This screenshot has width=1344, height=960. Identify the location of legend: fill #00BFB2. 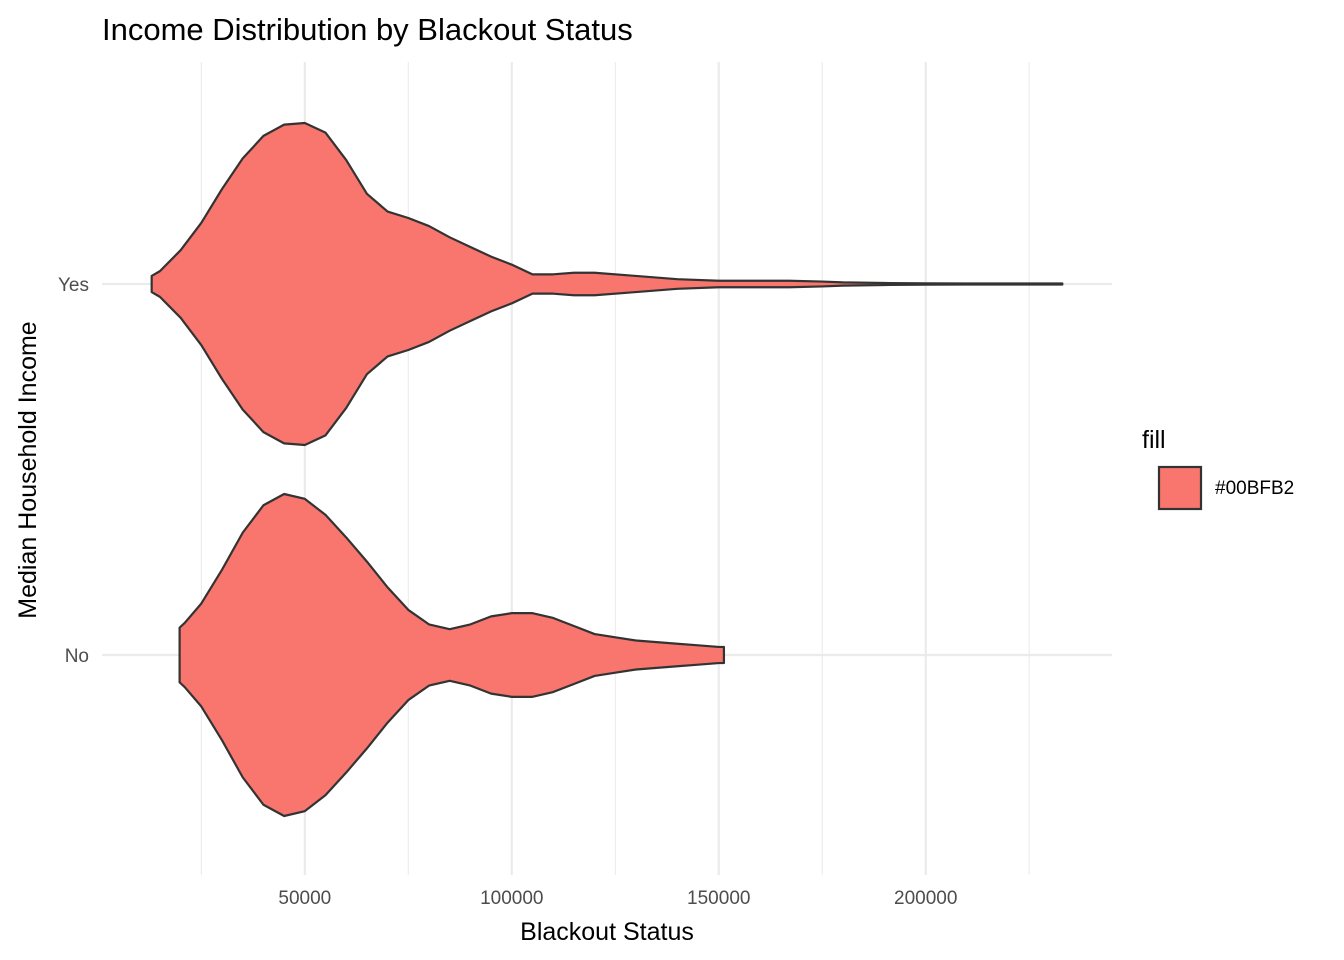
(1218, 468).